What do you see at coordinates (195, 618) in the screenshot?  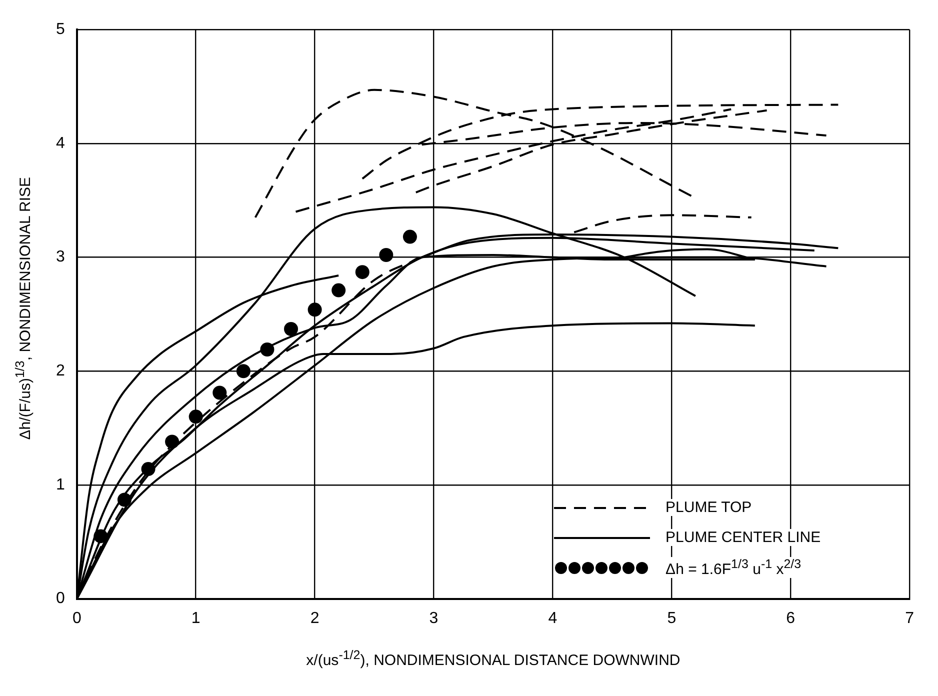 I see `x-tick-label: 1` at bounding box center [195, 618].